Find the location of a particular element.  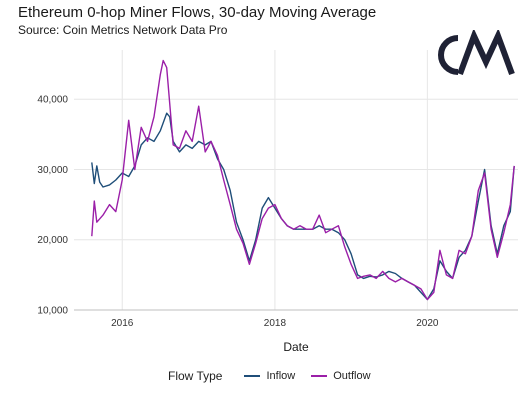

legend-title: Flow Type is located at coordinates (195, 376).